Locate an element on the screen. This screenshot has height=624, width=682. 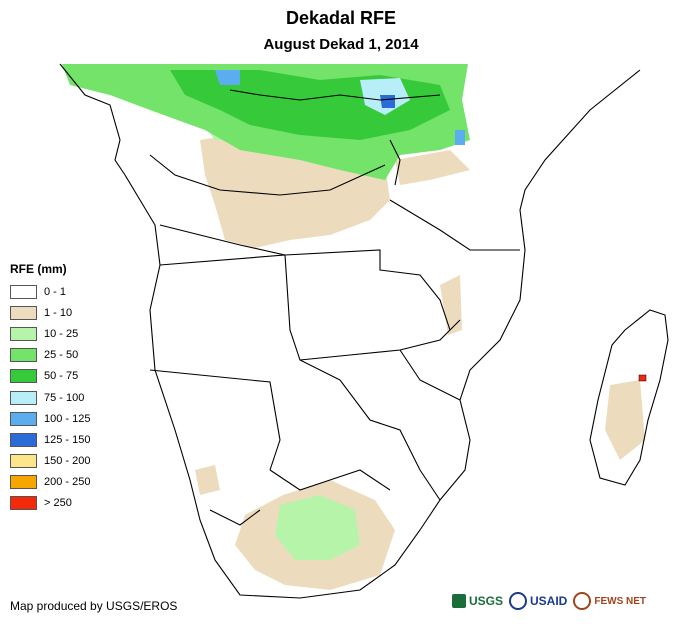
legend-item: 125 - 150 is located at coordinates (50, 439).